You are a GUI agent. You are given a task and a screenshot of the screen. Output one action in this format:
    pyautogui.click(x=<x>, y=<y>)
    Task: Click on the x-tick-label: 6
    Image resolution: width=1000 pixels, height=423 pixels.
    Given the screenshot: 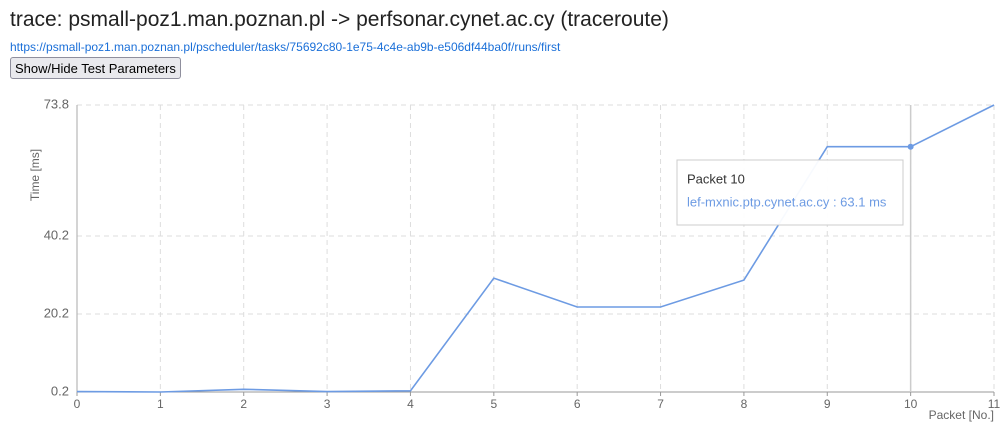 What is the action you would take?
    pyautogui.click(x=577, y=404)
    